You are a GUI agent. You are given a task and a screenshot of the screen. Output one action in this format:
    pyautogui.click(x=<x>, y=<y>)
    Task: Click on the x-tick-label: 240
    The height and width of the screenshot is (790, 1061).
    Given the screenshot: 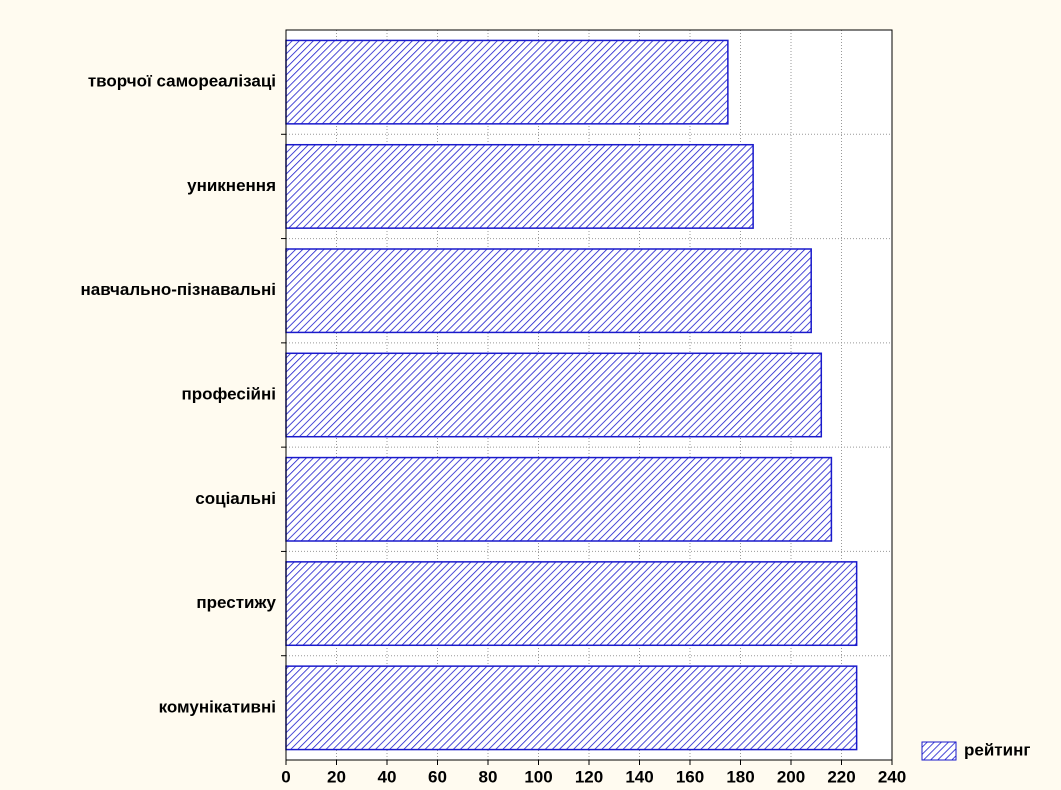 What is the action you would take?
    pyautogui.click(x=892, y=776)
    